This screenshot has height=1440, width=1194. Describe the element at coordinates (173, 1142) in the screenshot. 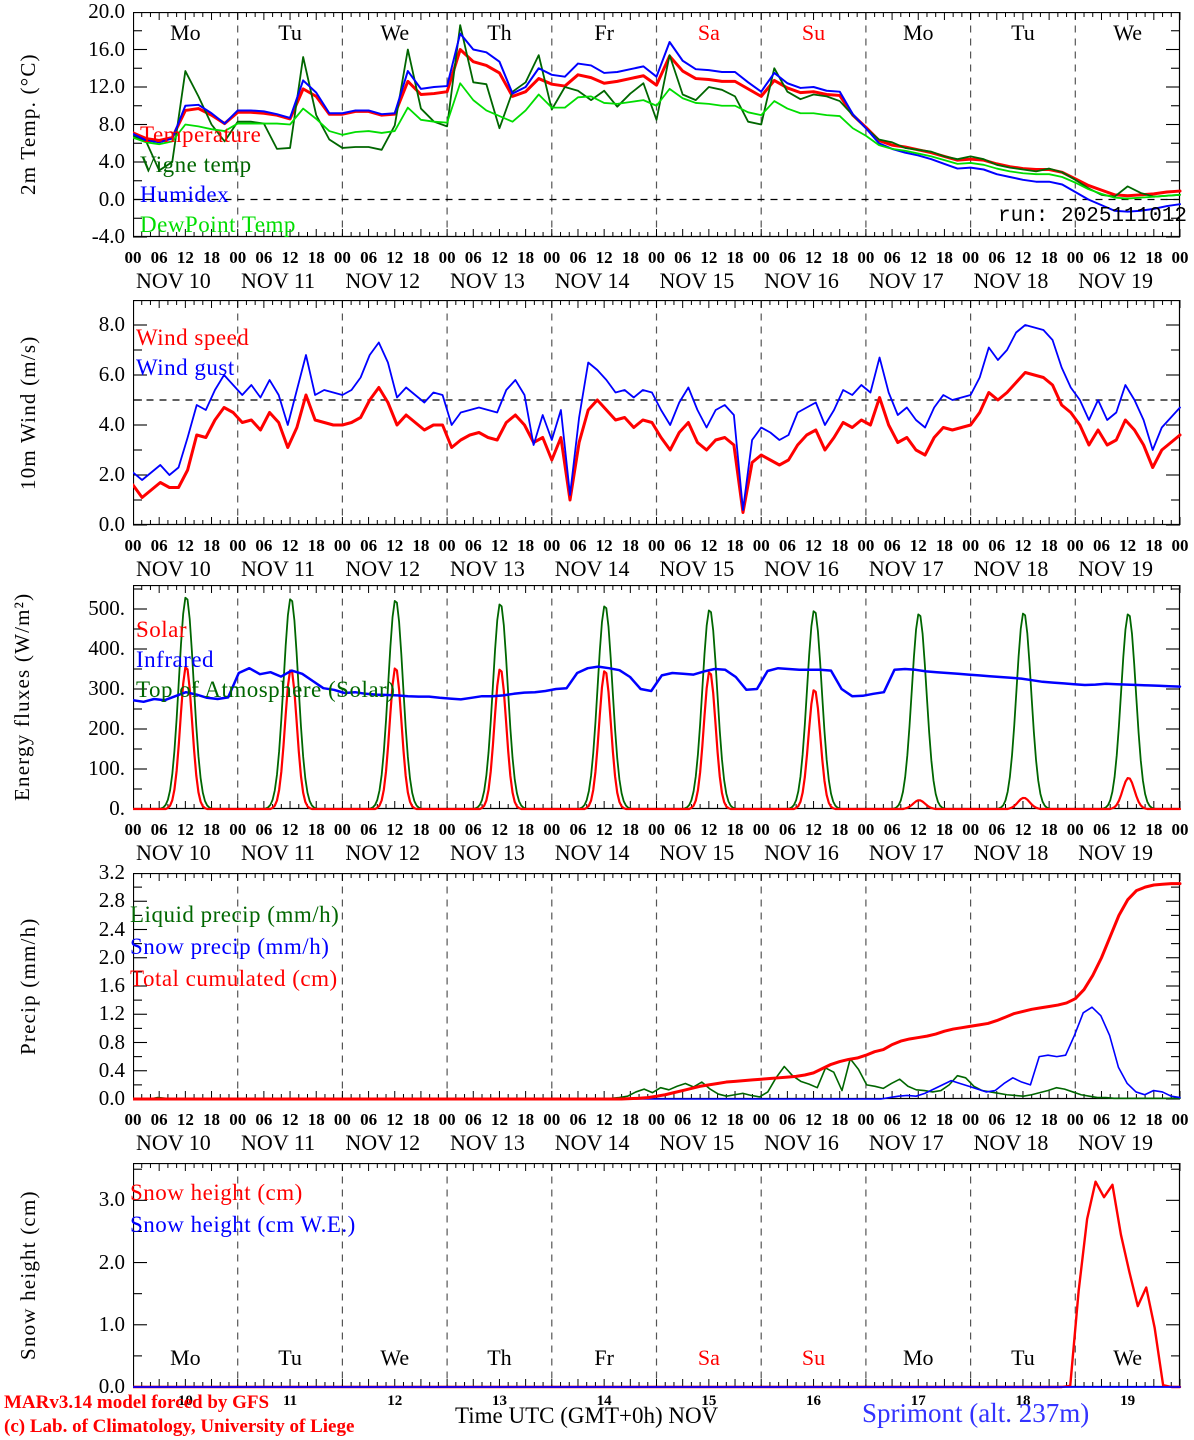

I see `date-label-10: NOV 10` at that location.